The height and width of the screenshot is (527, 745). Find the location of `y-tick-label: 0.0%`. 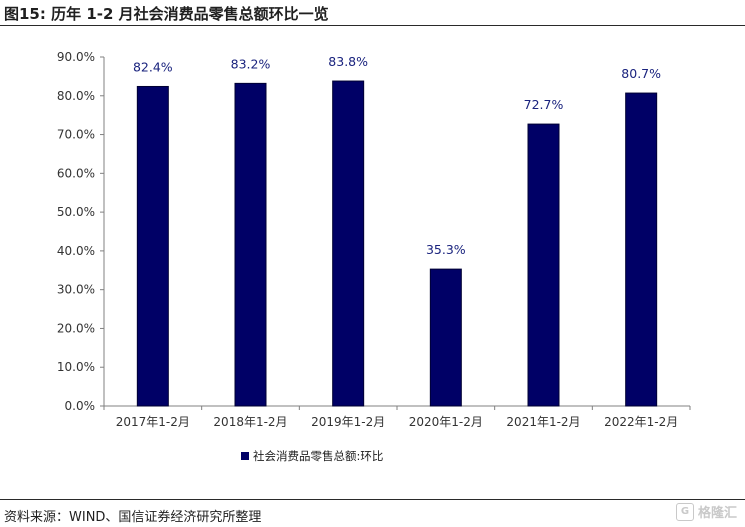

y-tick-label: 0.0% is located at coordinates (80, 406).